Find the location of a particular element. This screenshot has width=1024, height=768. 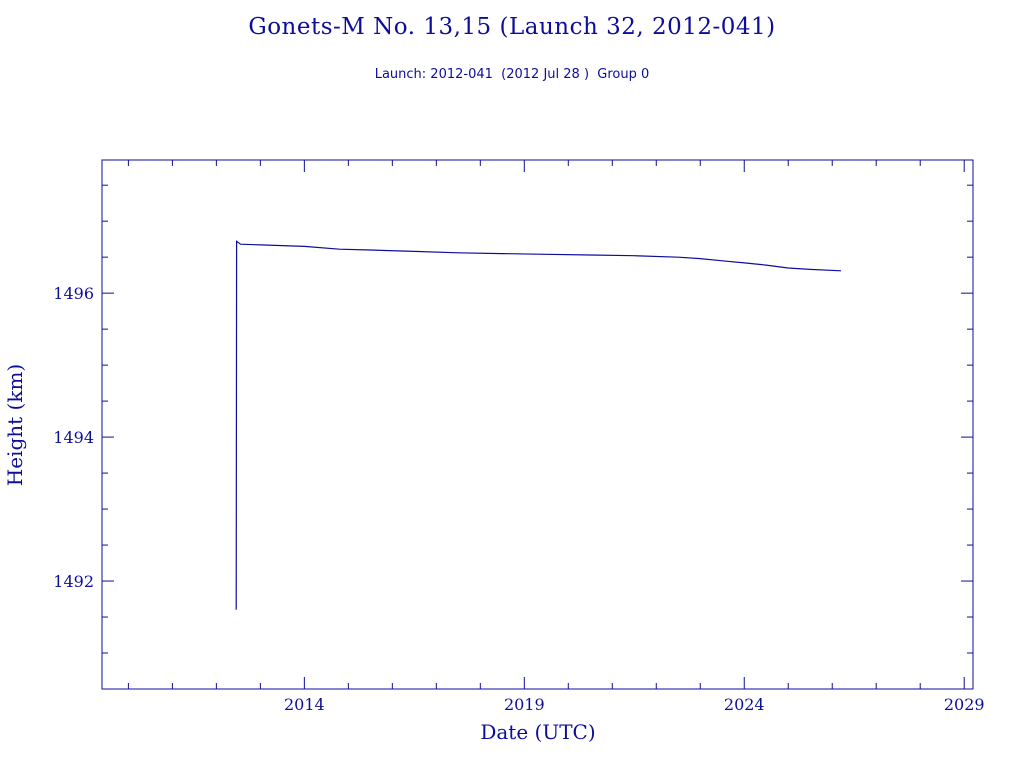

chart-subtitle: Launch: 2012-041 (2012 Jul 28 ) Group 0 is located at coordinates (512, 74).